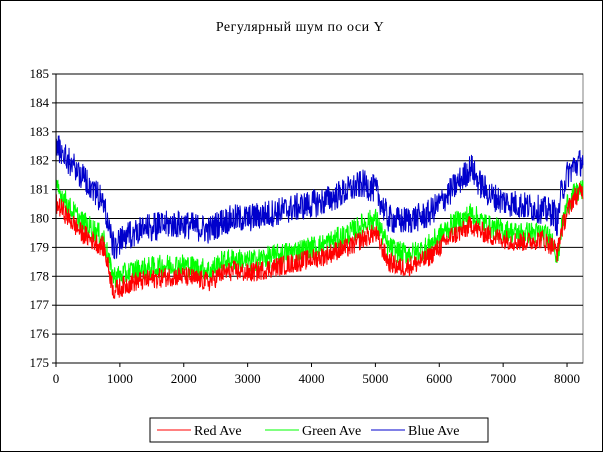  I want to click on x-tick-label: 1000, so click(120, 378).